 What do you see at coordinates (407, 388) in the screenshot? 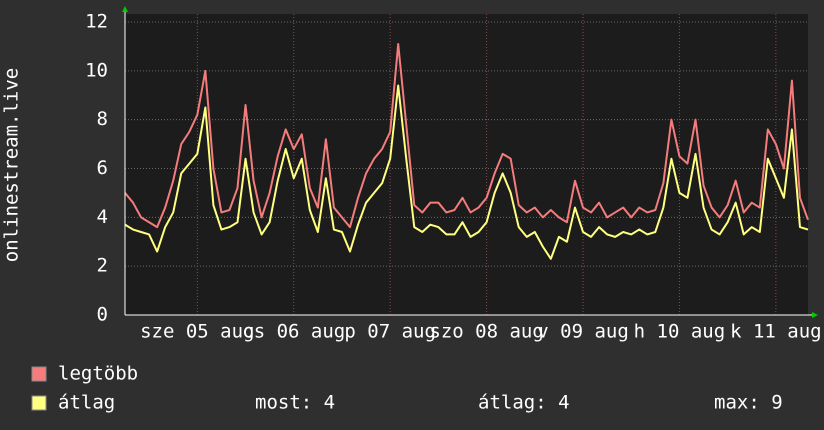
I see `legend: legtöbb átlag most: 4 átlag: 4 max: 9` at bounding box center [407, 388].